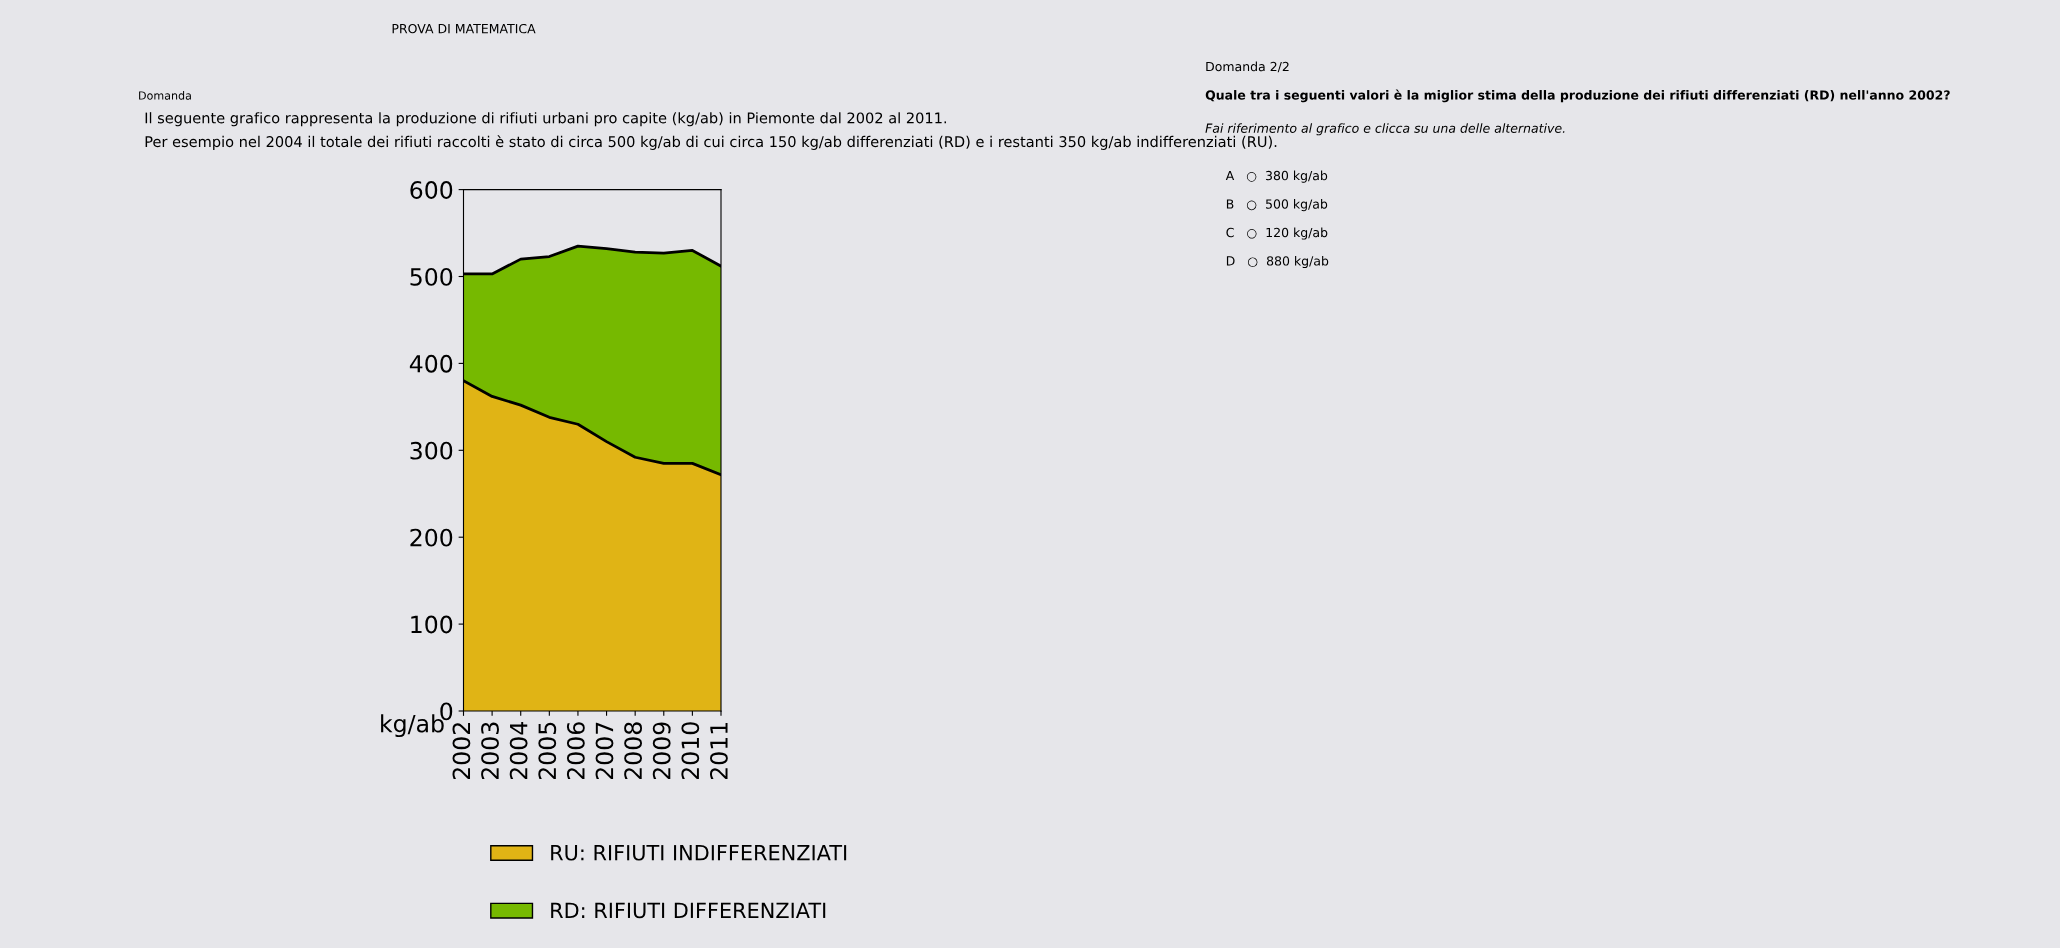 Image resolution: width=2060 pixels, height=948 pixels. Describe the element at coordinates (431, 190) in the screenshot. I see `y-tick-label: 600` at that location.